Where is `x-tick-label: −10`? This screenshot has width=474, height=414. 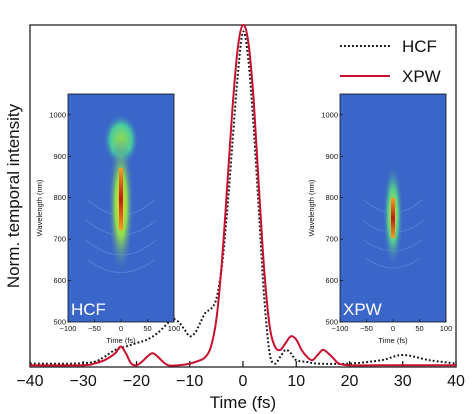
x-tick-label: −10 is located at coordinates (189, 381).